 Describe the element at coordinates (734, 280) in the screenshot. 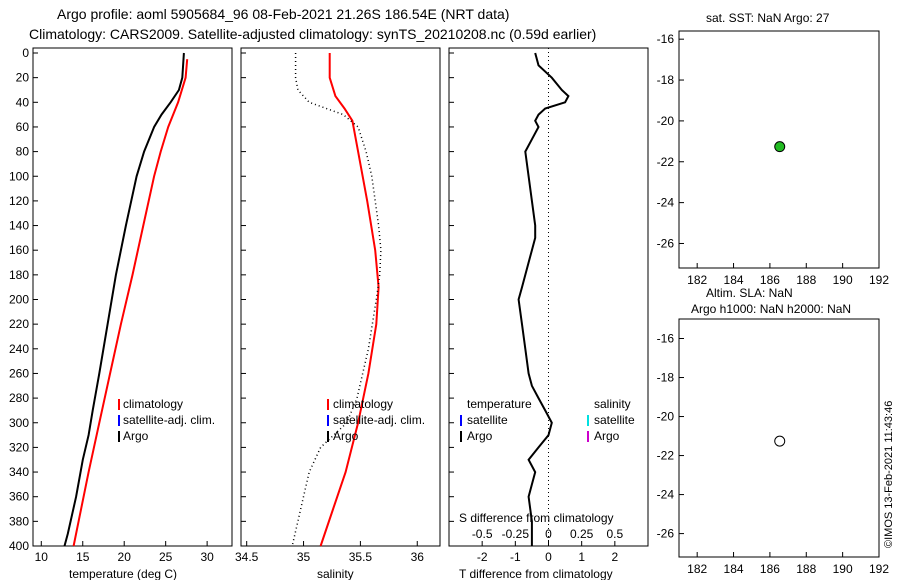

I see `map-x-tick-label: 184` at that location.